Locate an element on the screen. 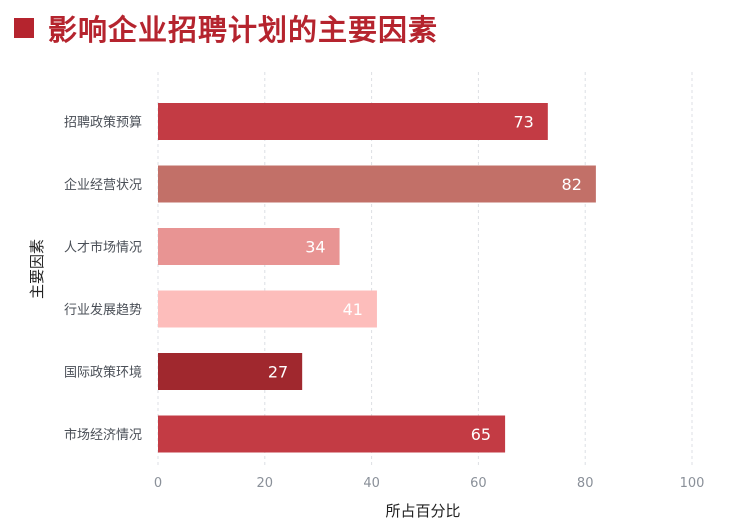 Image resolution: width=730 pixels, height=528 pixels. x-axis-title: 所占百分比 is located at coordinates (422, 511).